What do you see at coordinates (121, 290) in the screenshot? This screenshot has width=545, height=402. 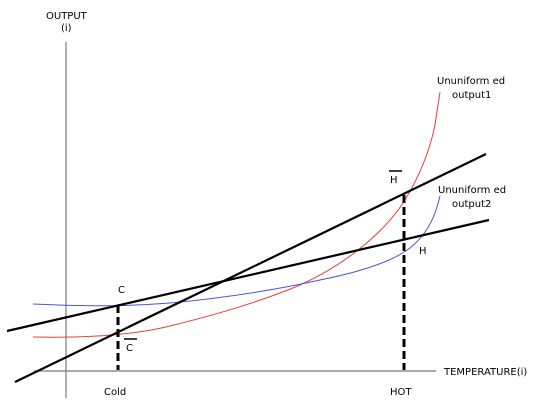 I see `point-c-label: C` at bounding box center [121, 290].